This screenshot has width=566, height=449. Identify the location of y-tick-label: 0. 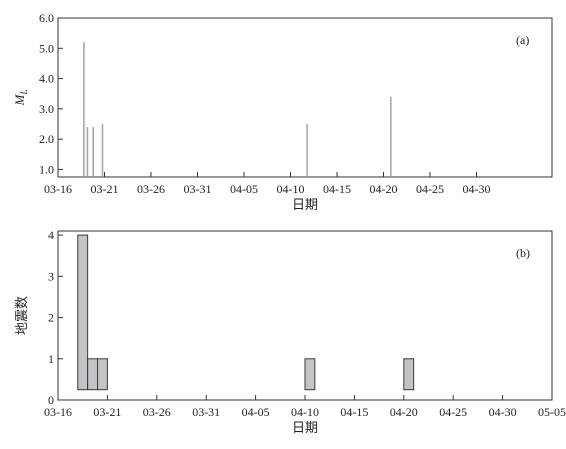
(51, 400).